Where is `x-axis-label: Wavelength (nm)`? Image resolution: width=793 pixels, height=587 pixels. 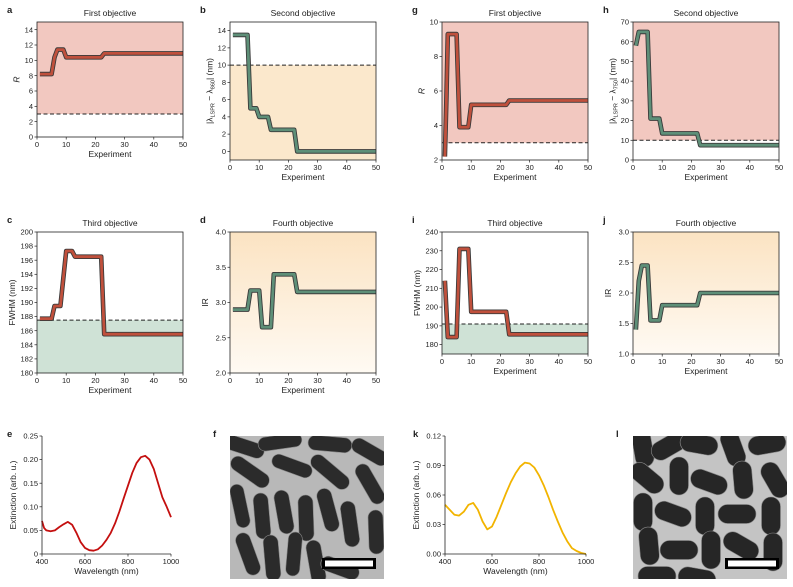
x-axis-label: Wavelength (nm) is located at coordinates (106, 571).